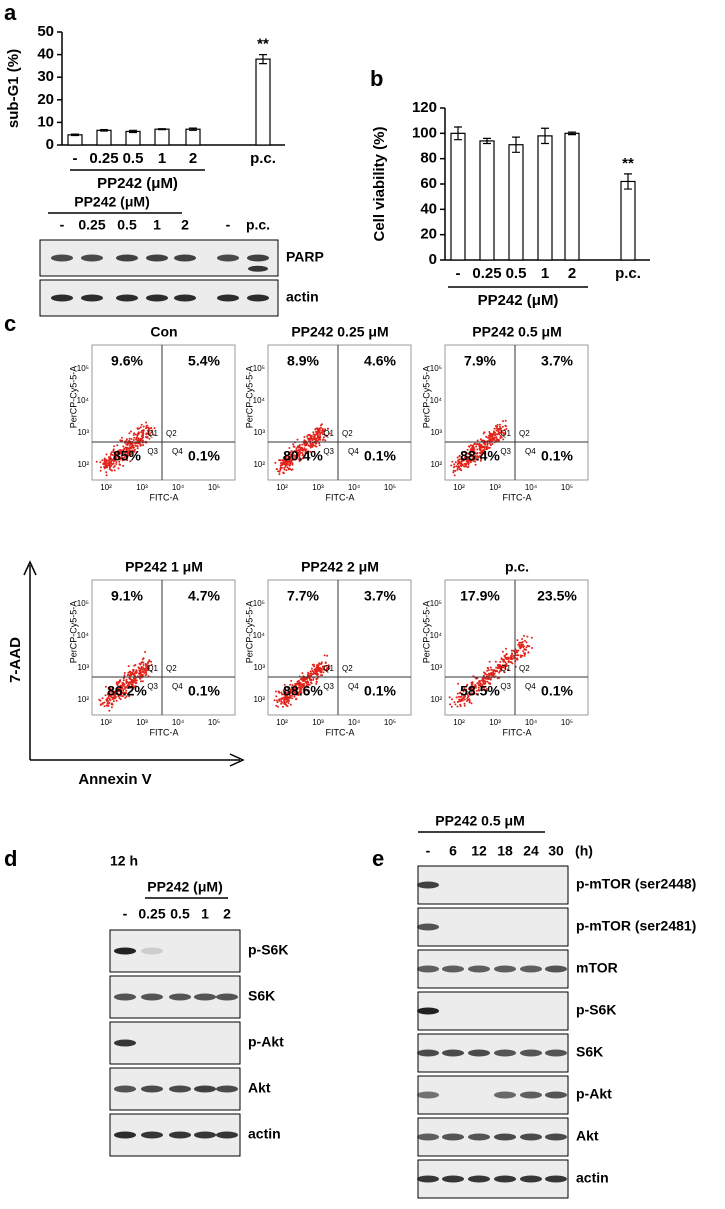 Image resolution: width=725 pixels, height=1209 pixels. Describe the element at coordinates (127, 361) in the screenshot. I see `quadrant-percent: 9.6%` at that location.